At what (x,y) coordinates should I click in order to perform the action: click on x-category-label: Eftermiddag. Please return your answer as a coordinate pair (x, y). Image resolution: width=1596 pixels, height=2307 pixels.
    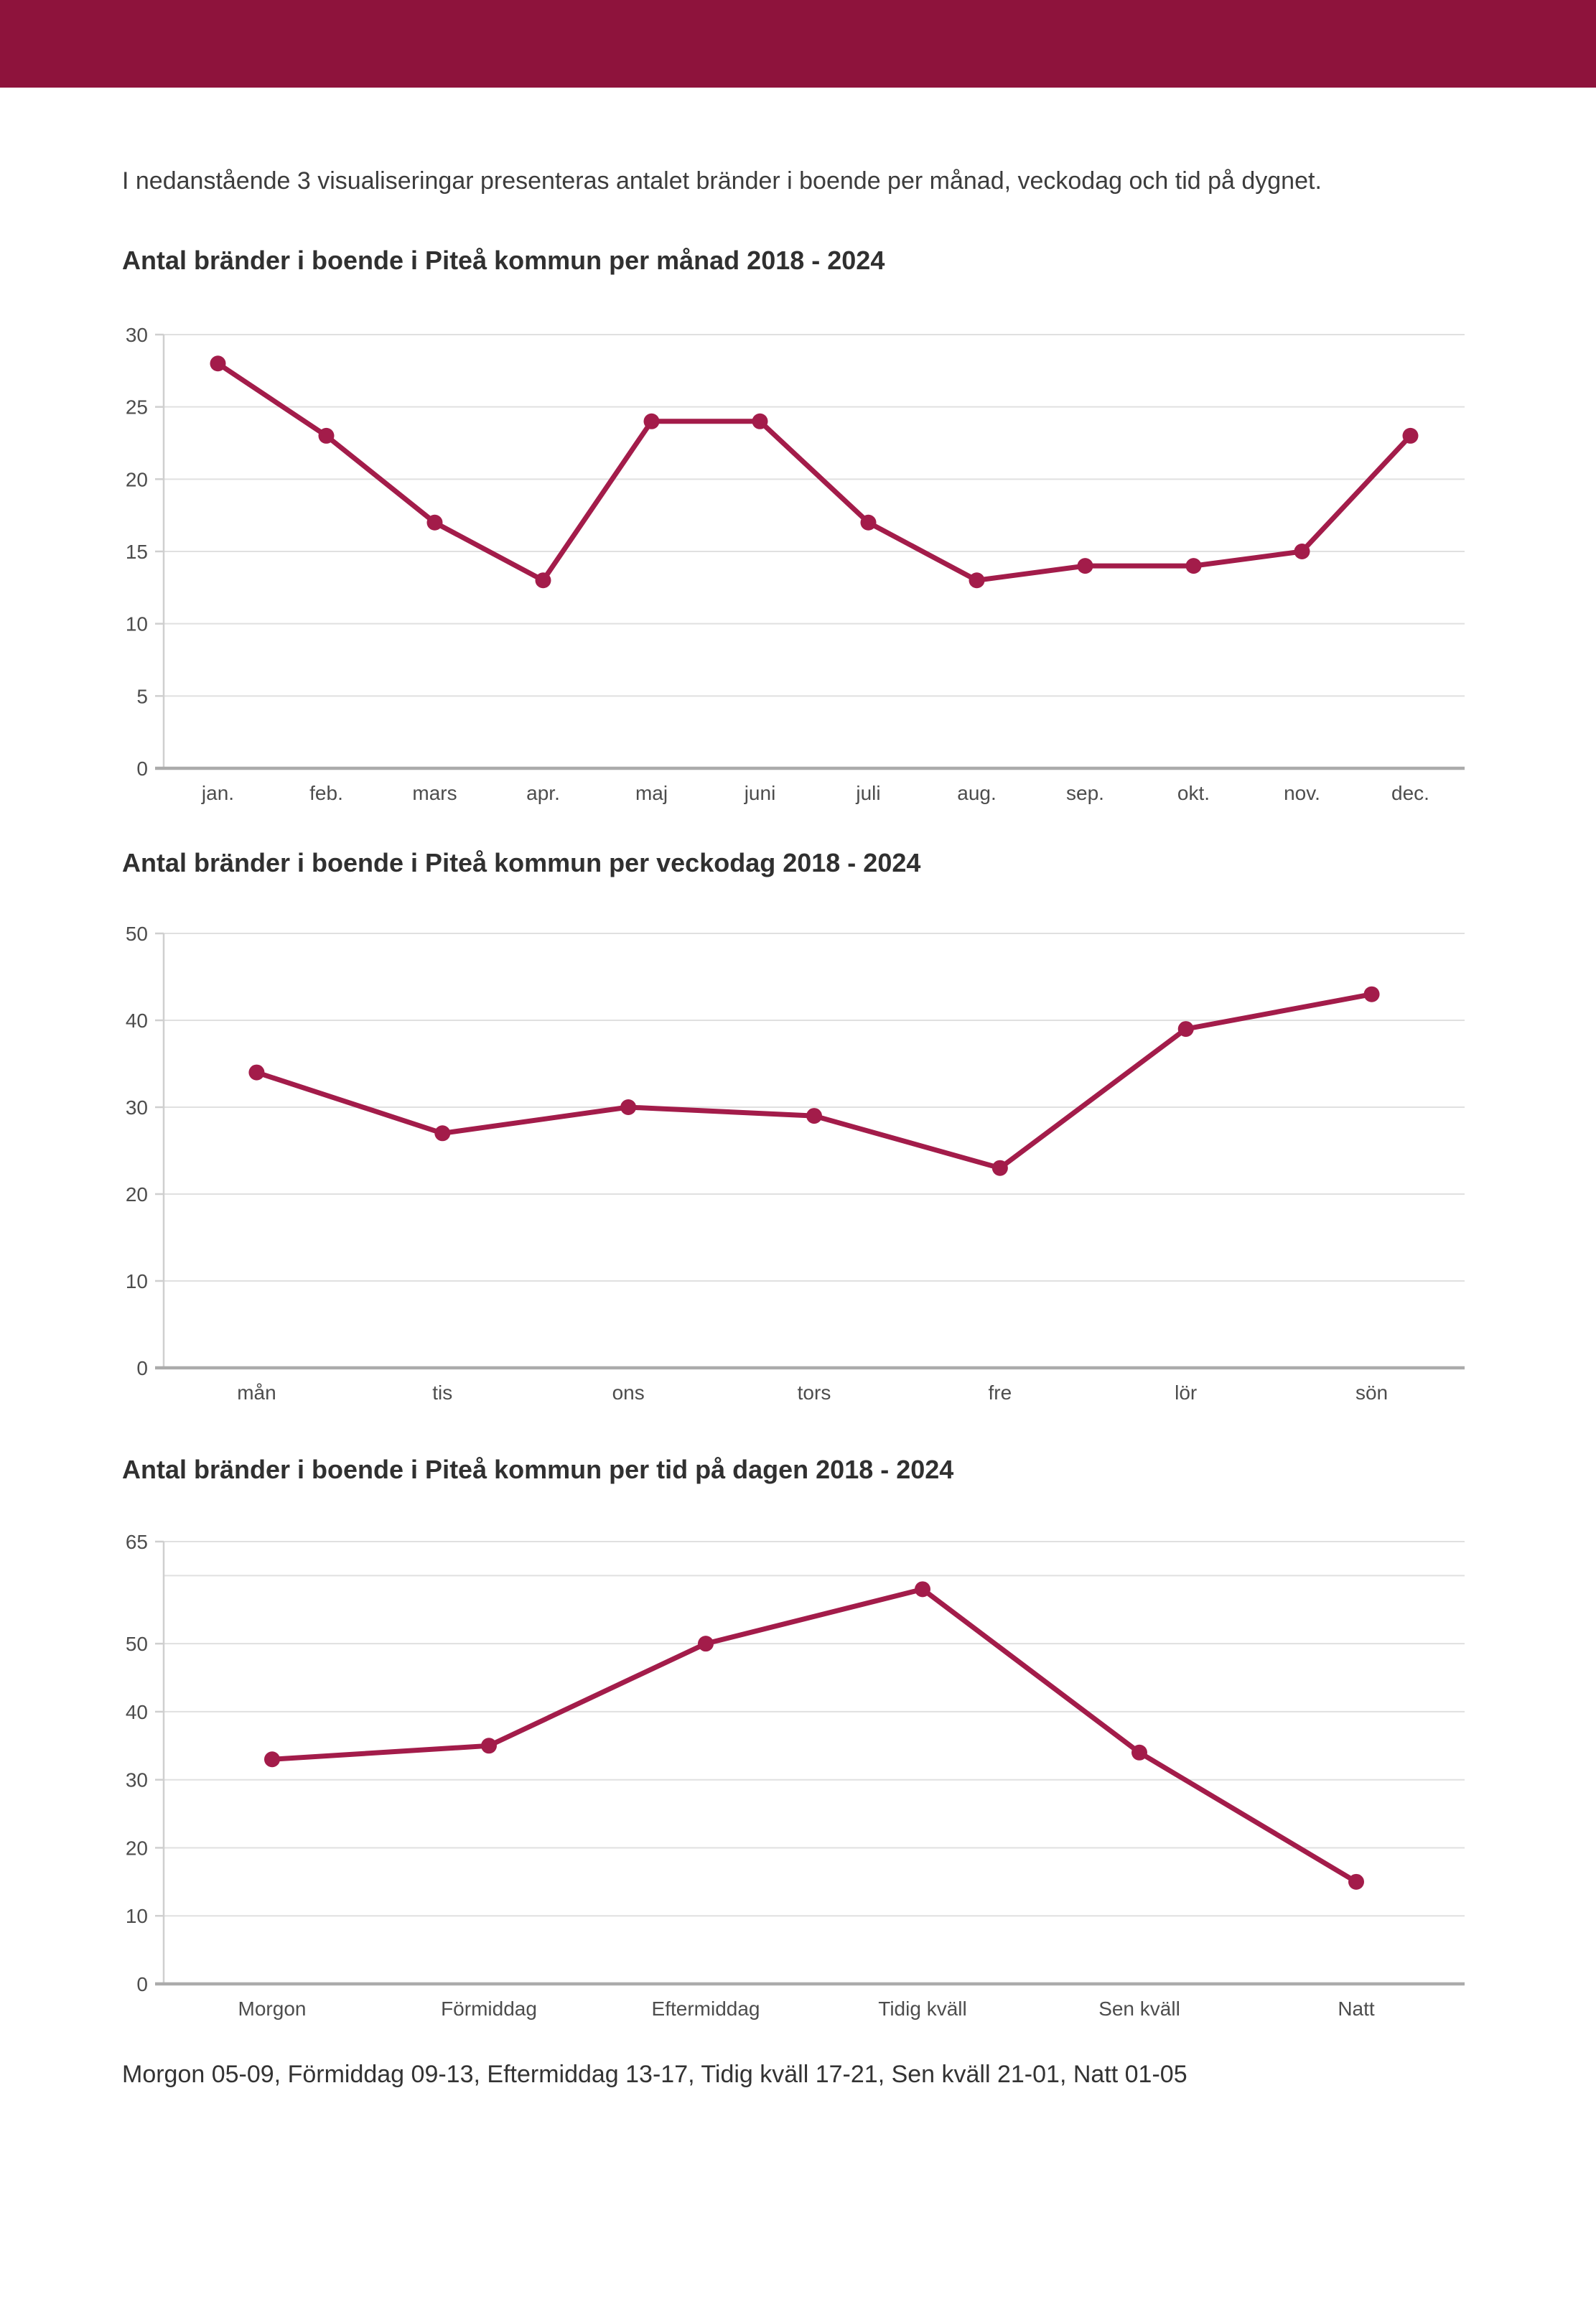
    Looking at the image, I should click on (706, 2009).